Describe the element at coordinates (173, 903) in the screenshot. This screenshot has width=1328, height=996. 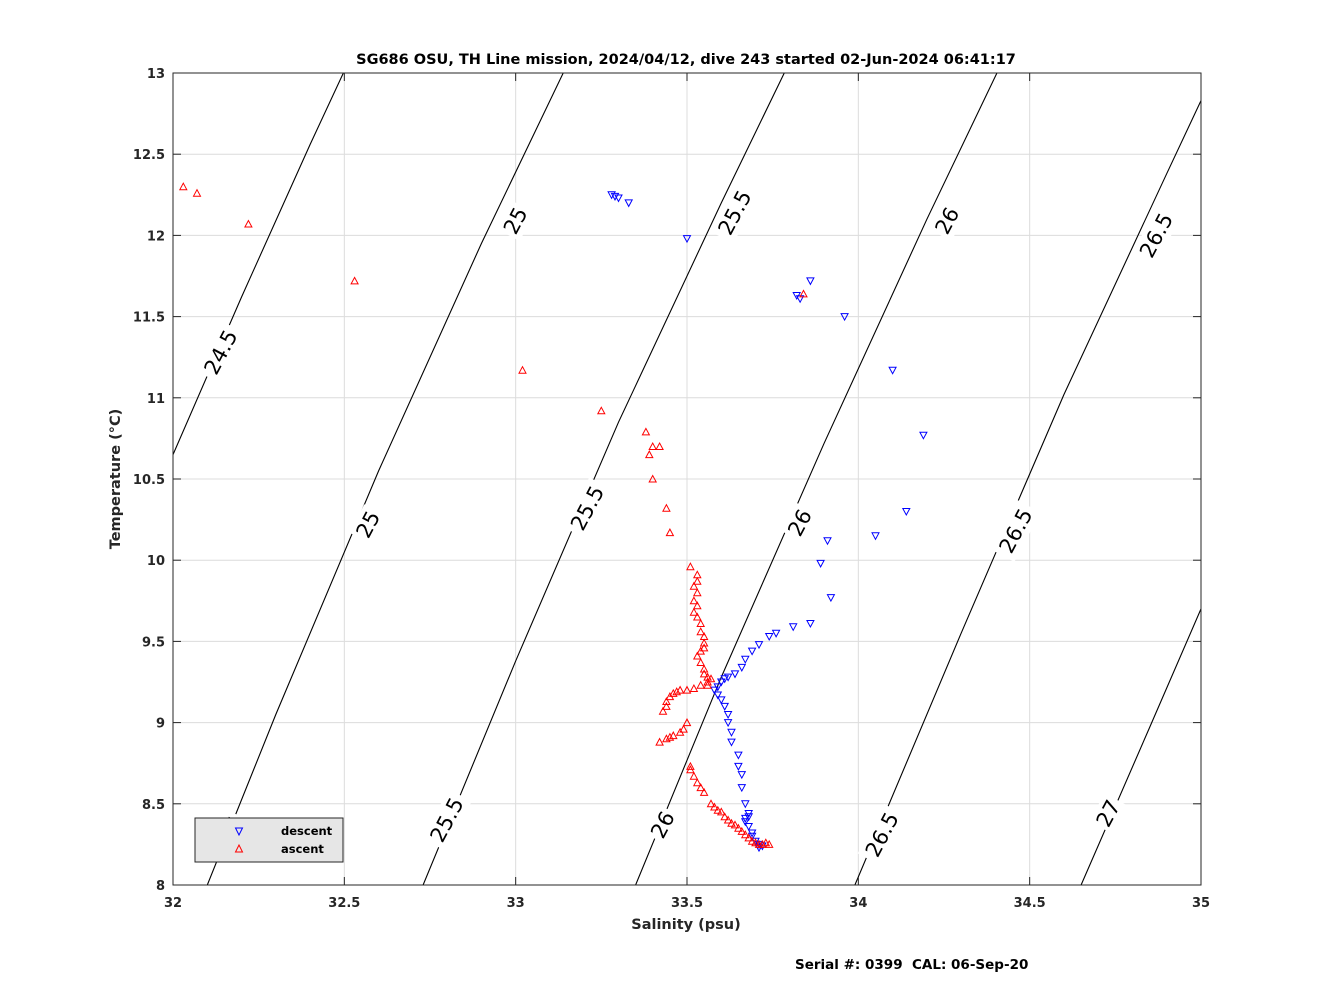
I see `x-tick-label: 32` at that location.